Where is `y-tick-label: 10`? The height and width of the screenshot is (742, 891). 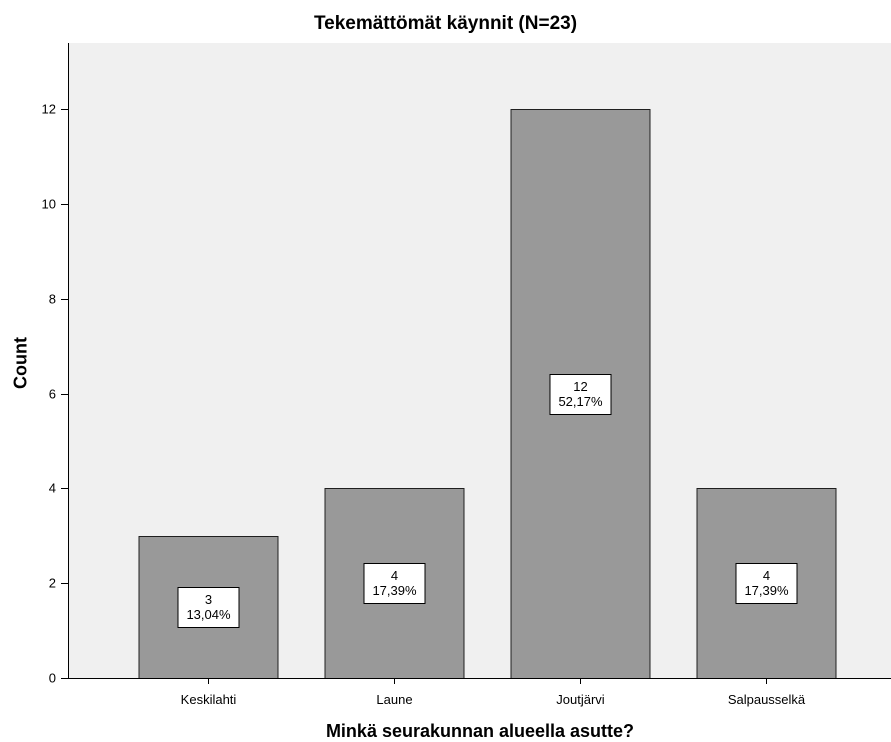
y-tick-label: 10 is located at coordinates (49, 204).